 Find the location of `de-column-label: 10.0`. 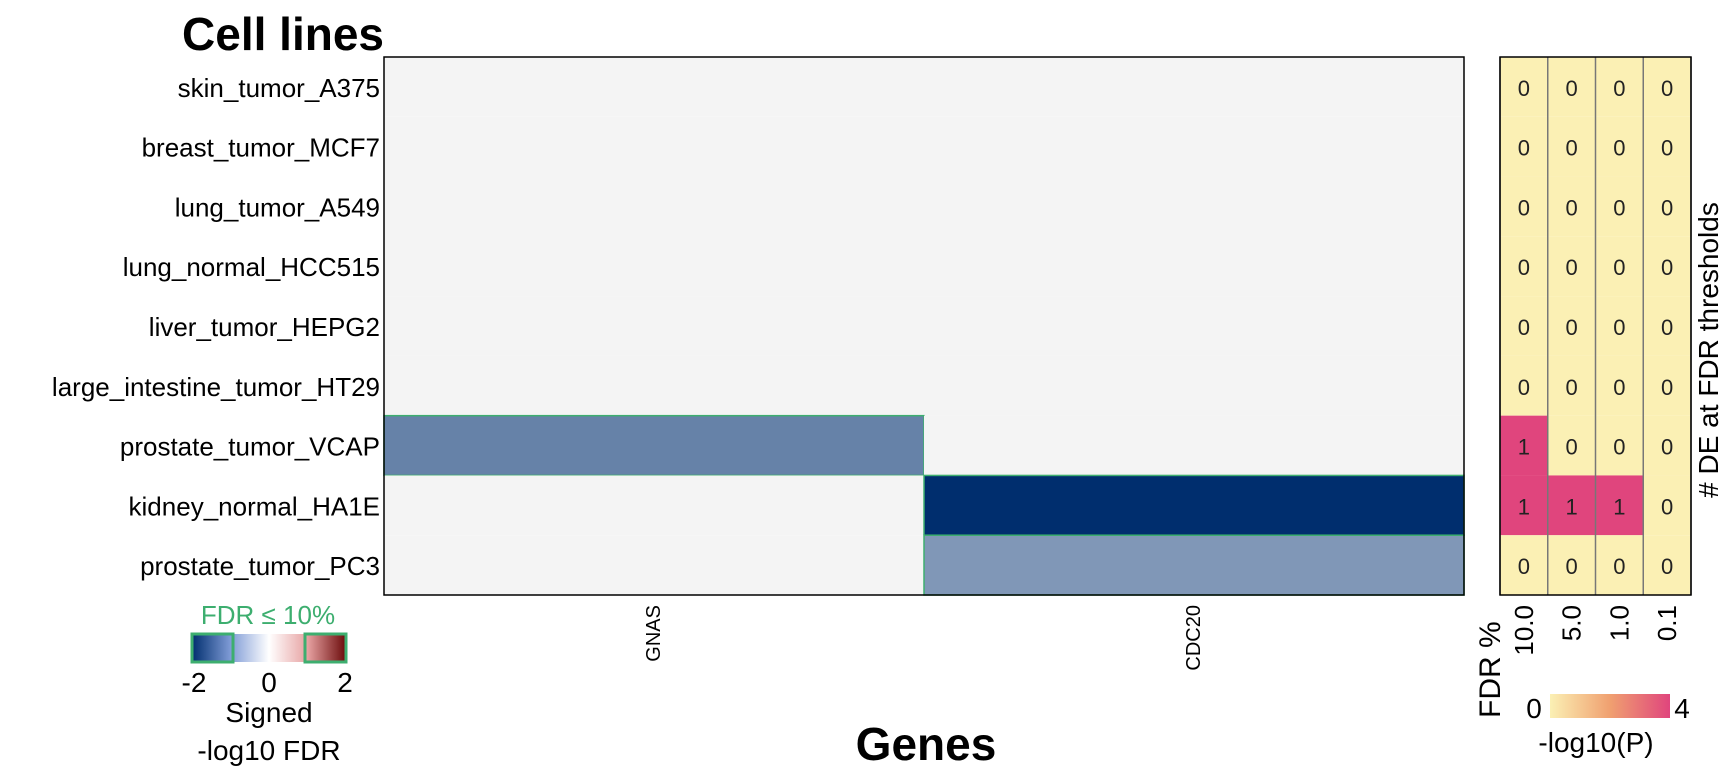

de-column-label: 10.0 is located at coordinates (1524, 630).